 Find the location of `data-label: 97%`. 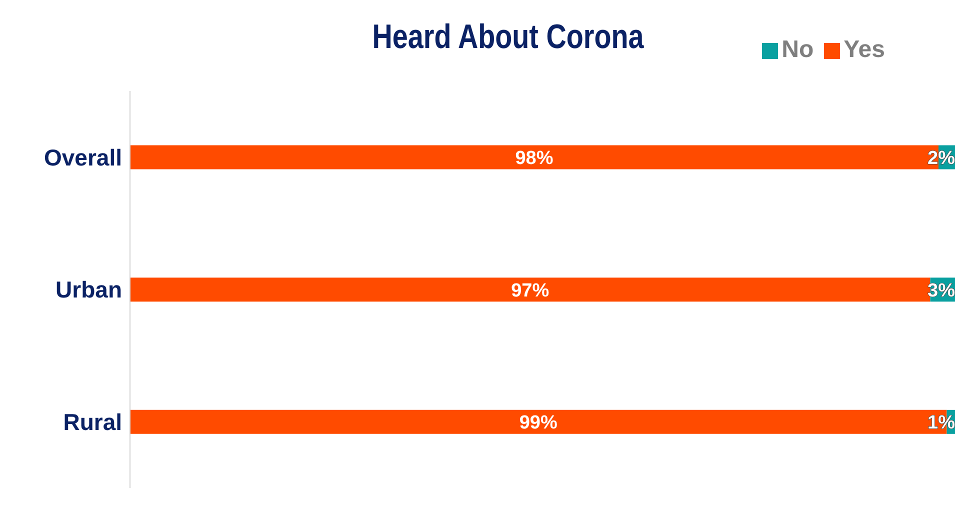

data-label: 97% is located at coordinates (530, 291).